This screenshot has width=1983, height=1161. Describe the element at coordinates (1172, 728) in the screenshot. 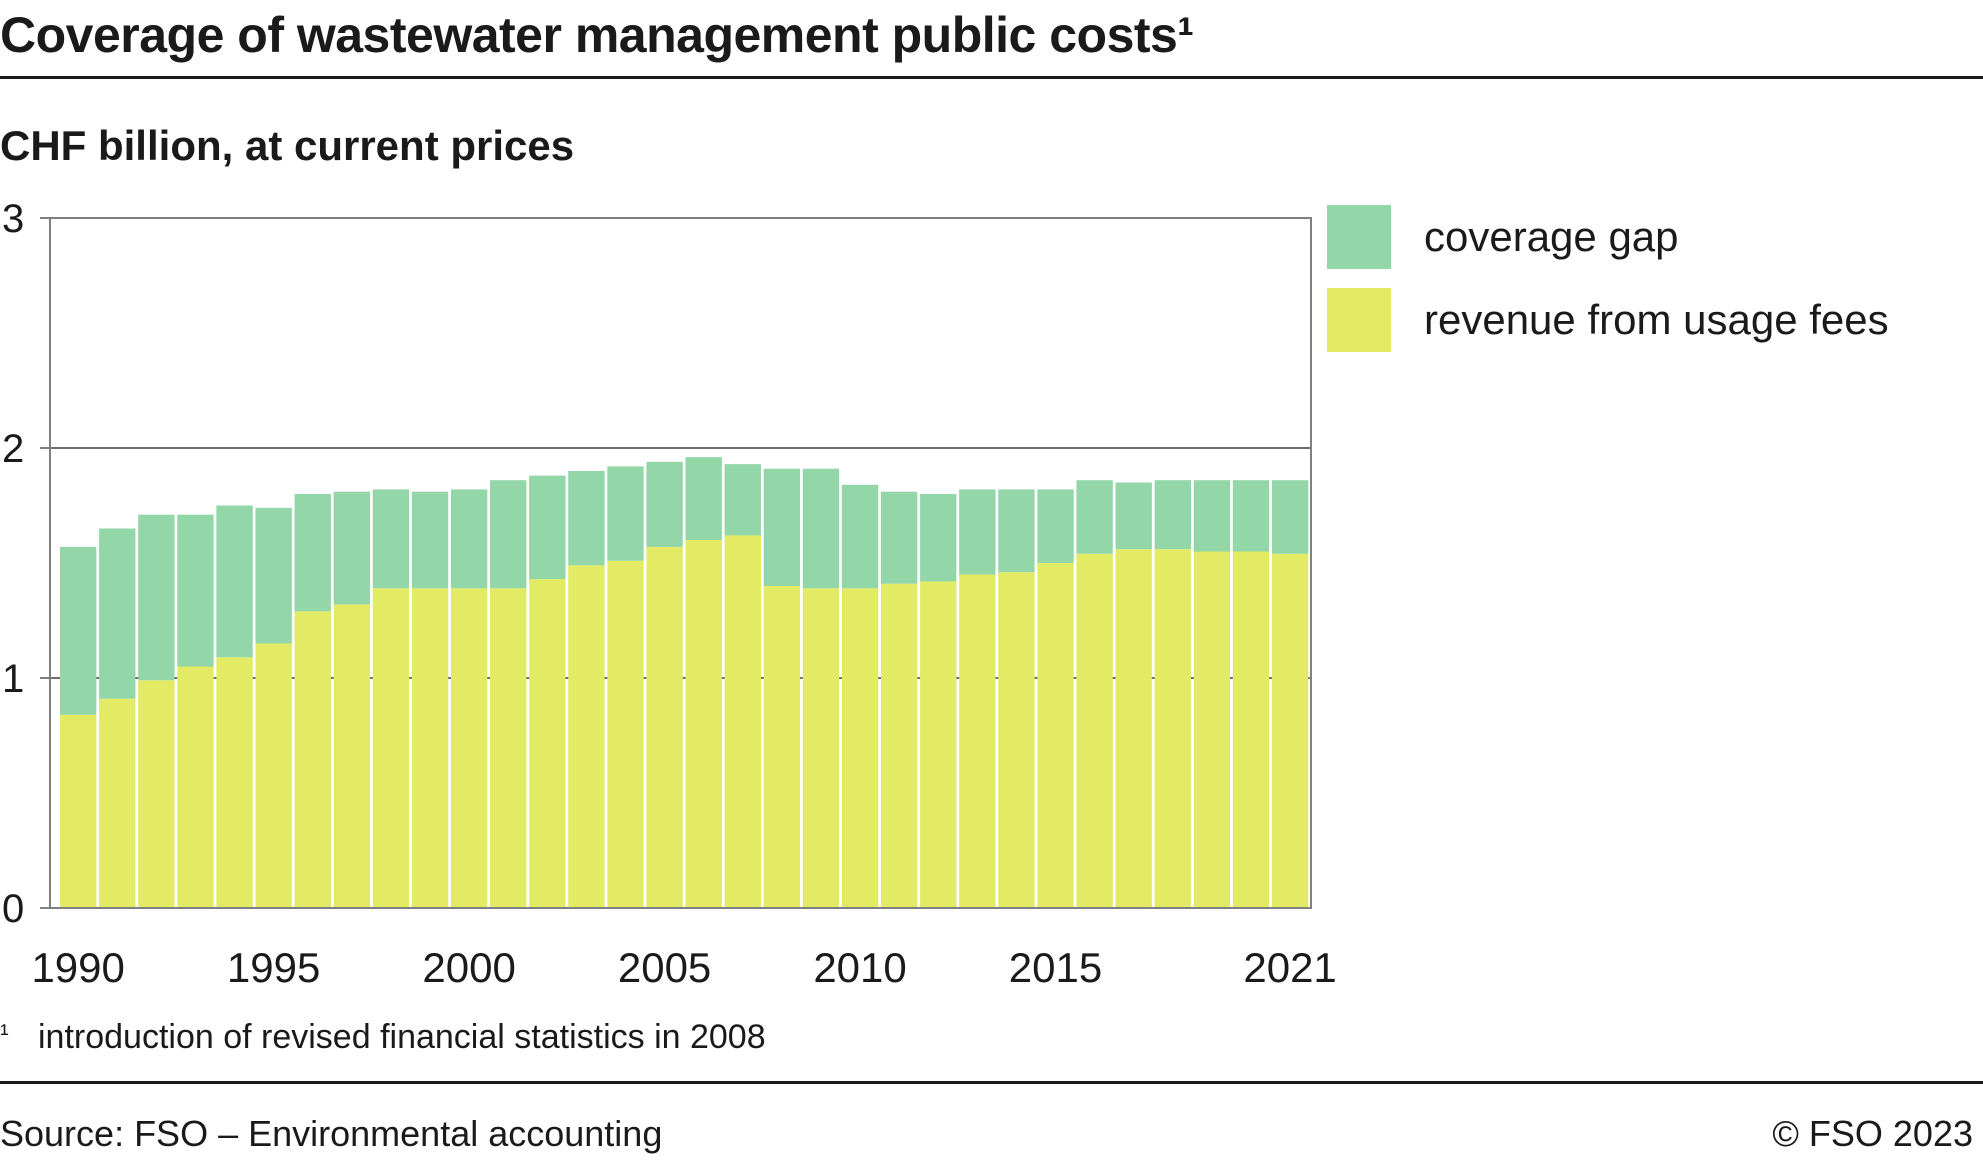

I see `bar-revenue-2018` at that location.